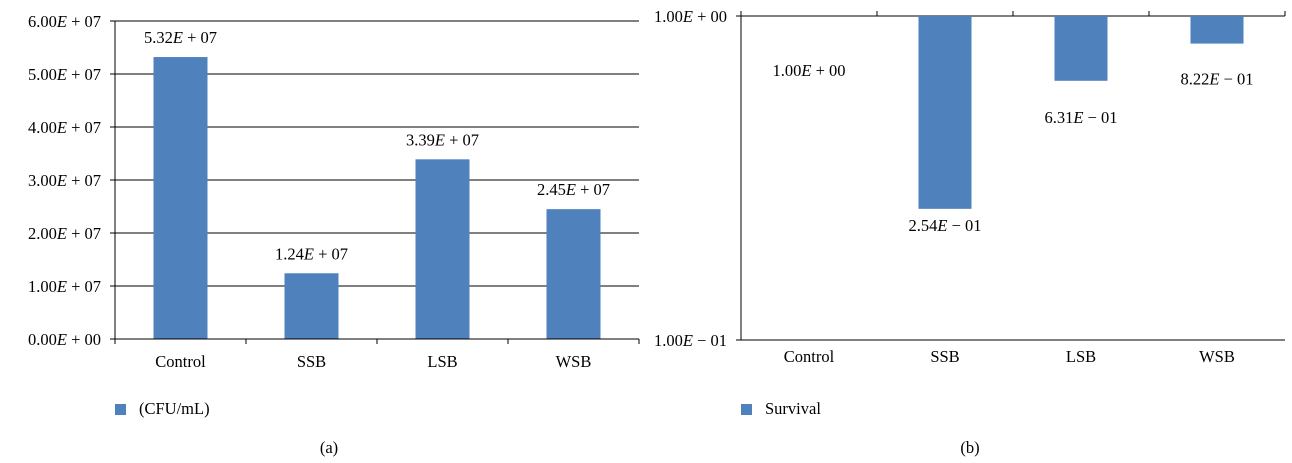 This screenshot has height=463, width=1292. I want to click on x-tick-label-a: LSB, so click(442, 361).